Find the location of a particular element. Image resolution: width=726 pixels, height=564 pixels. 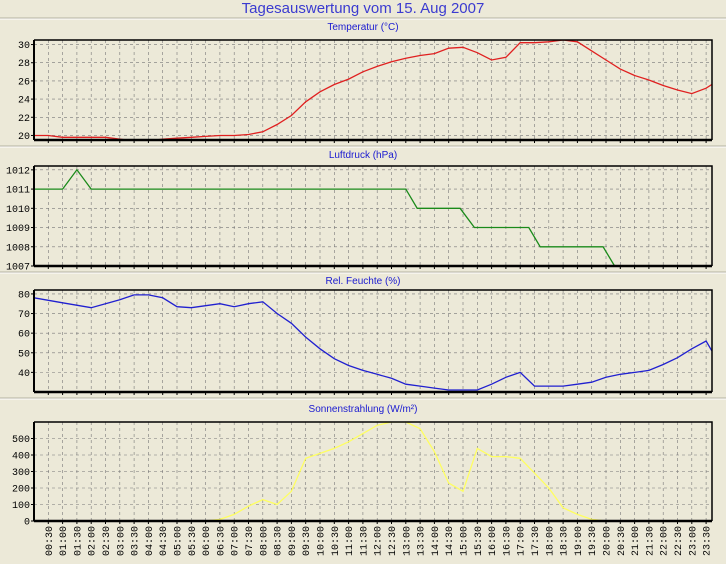

y-tick-label: 30 is located at coordinates (24, 46).